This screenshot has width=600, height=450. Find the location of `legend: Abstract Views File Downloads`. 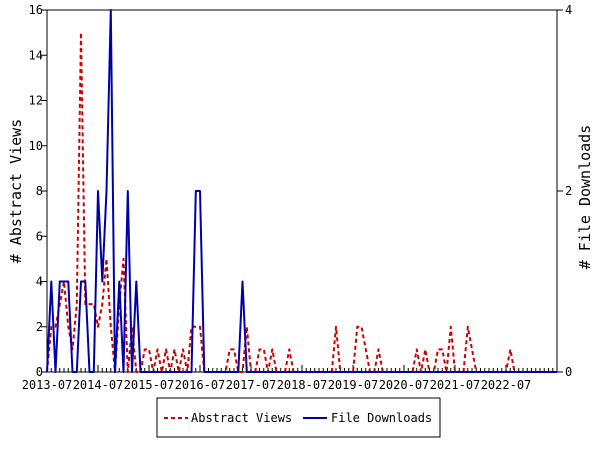

legend: Abstract Views File Downloads is located at coordinates (298, 417).